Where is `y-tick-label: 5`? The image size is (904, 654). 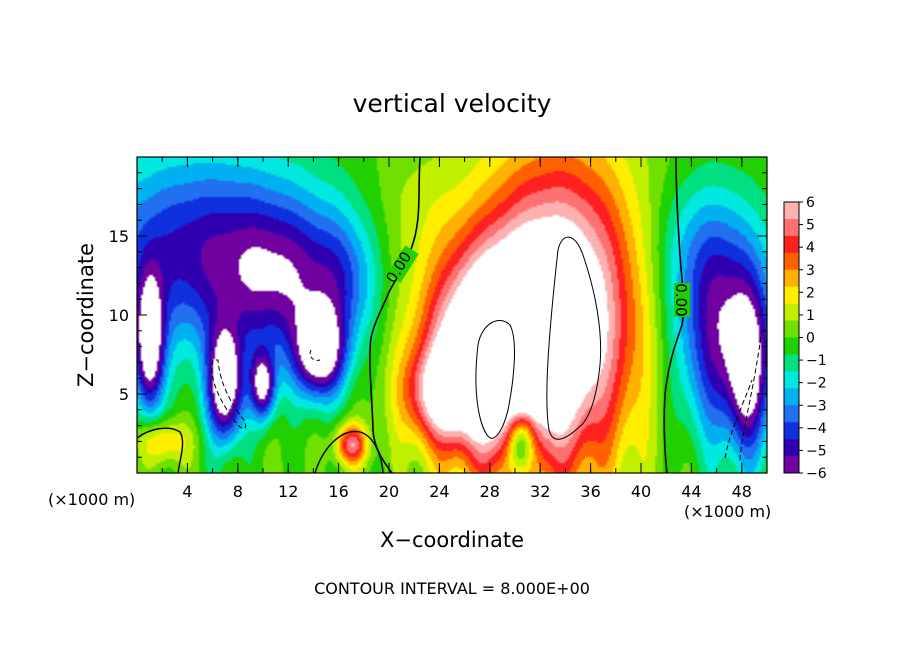
y-tick-label: 5 is located at coordinates (124, 394).